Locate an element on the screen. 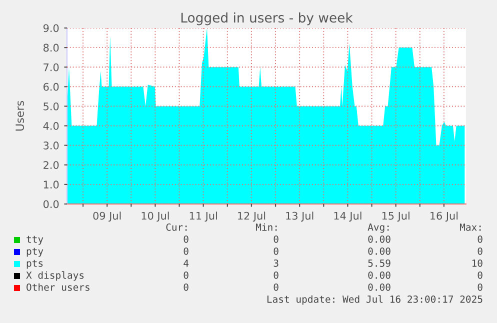 This screenshot has height=323, width=497. x-tick-label: 12 Jul is located at coordinates (252, 217).